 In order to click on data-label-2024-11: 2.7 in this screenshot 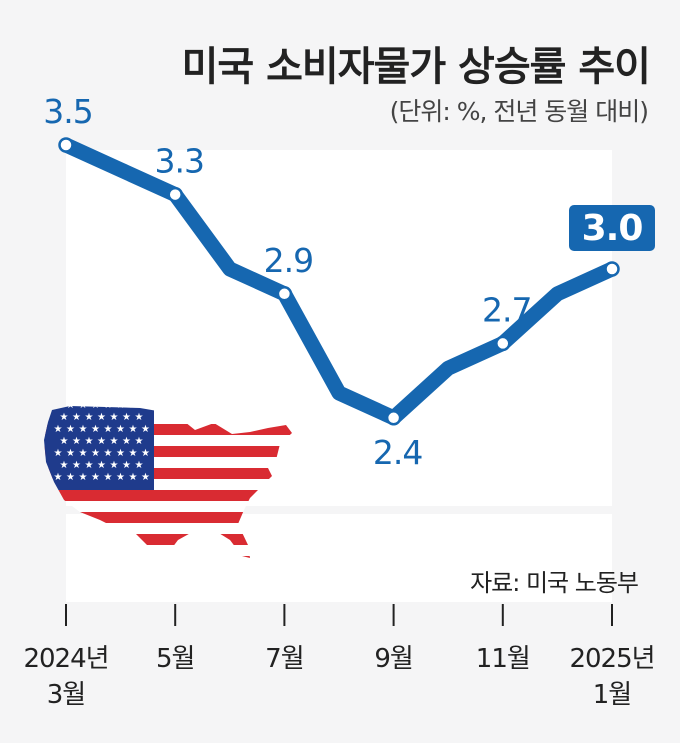, I will do `click(506, 309)`.